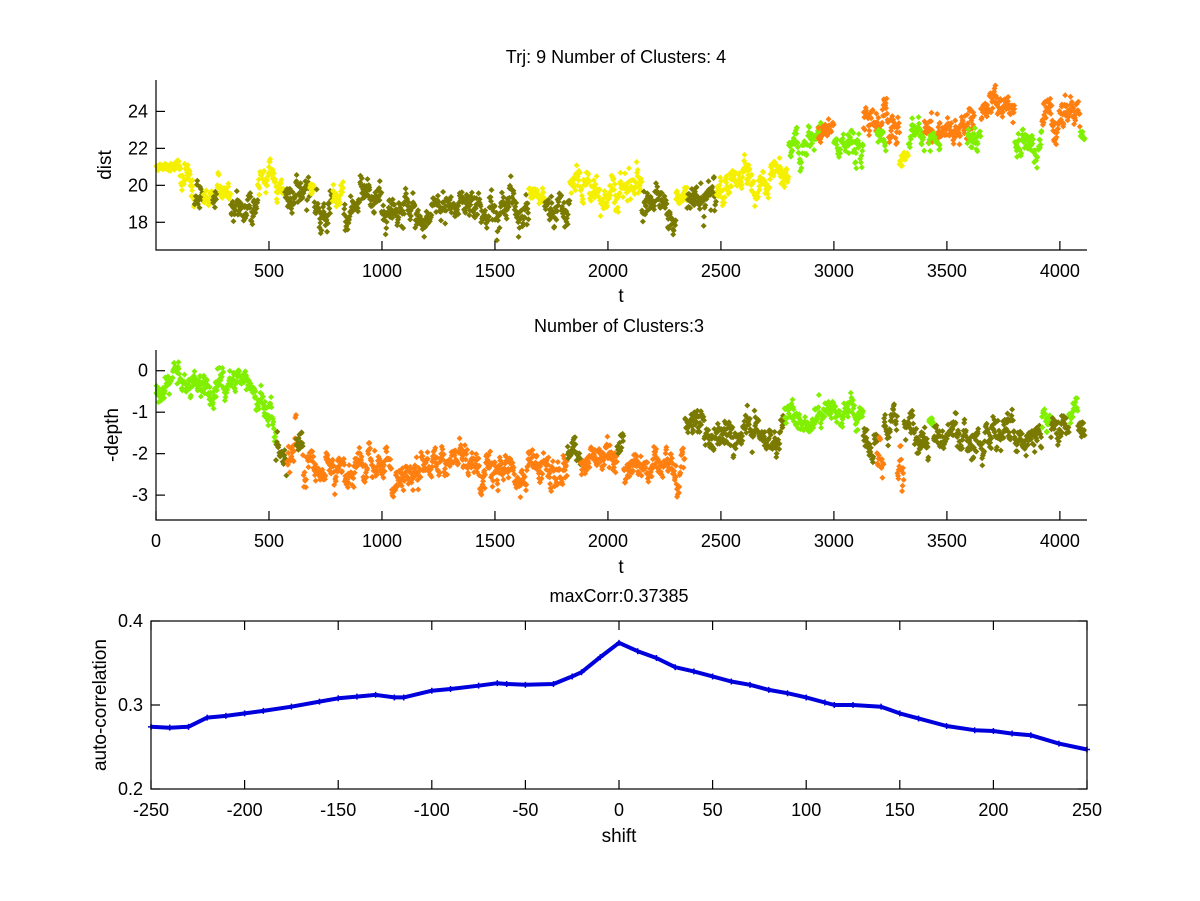 This screenshot has height=901, width=1200. Describe the element at coordinates (138, 185) in the screenshot. I see `y-tick-label: 20` at that location.